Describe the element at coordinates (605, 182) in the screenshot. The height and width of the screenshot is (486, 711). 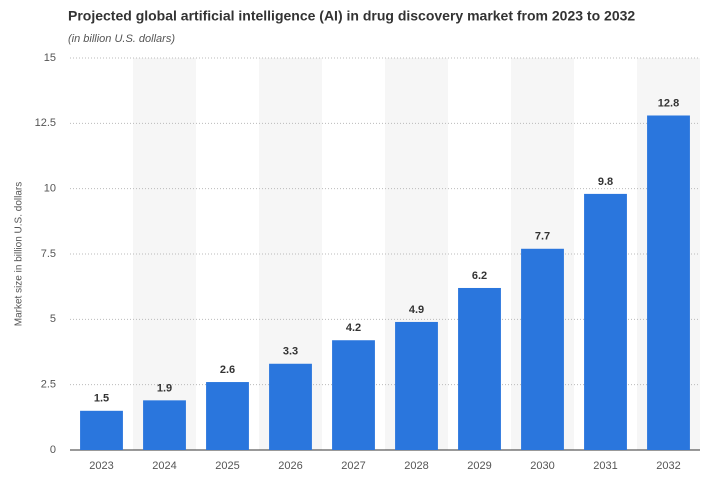
I see `value-label: 9.8` at that location.